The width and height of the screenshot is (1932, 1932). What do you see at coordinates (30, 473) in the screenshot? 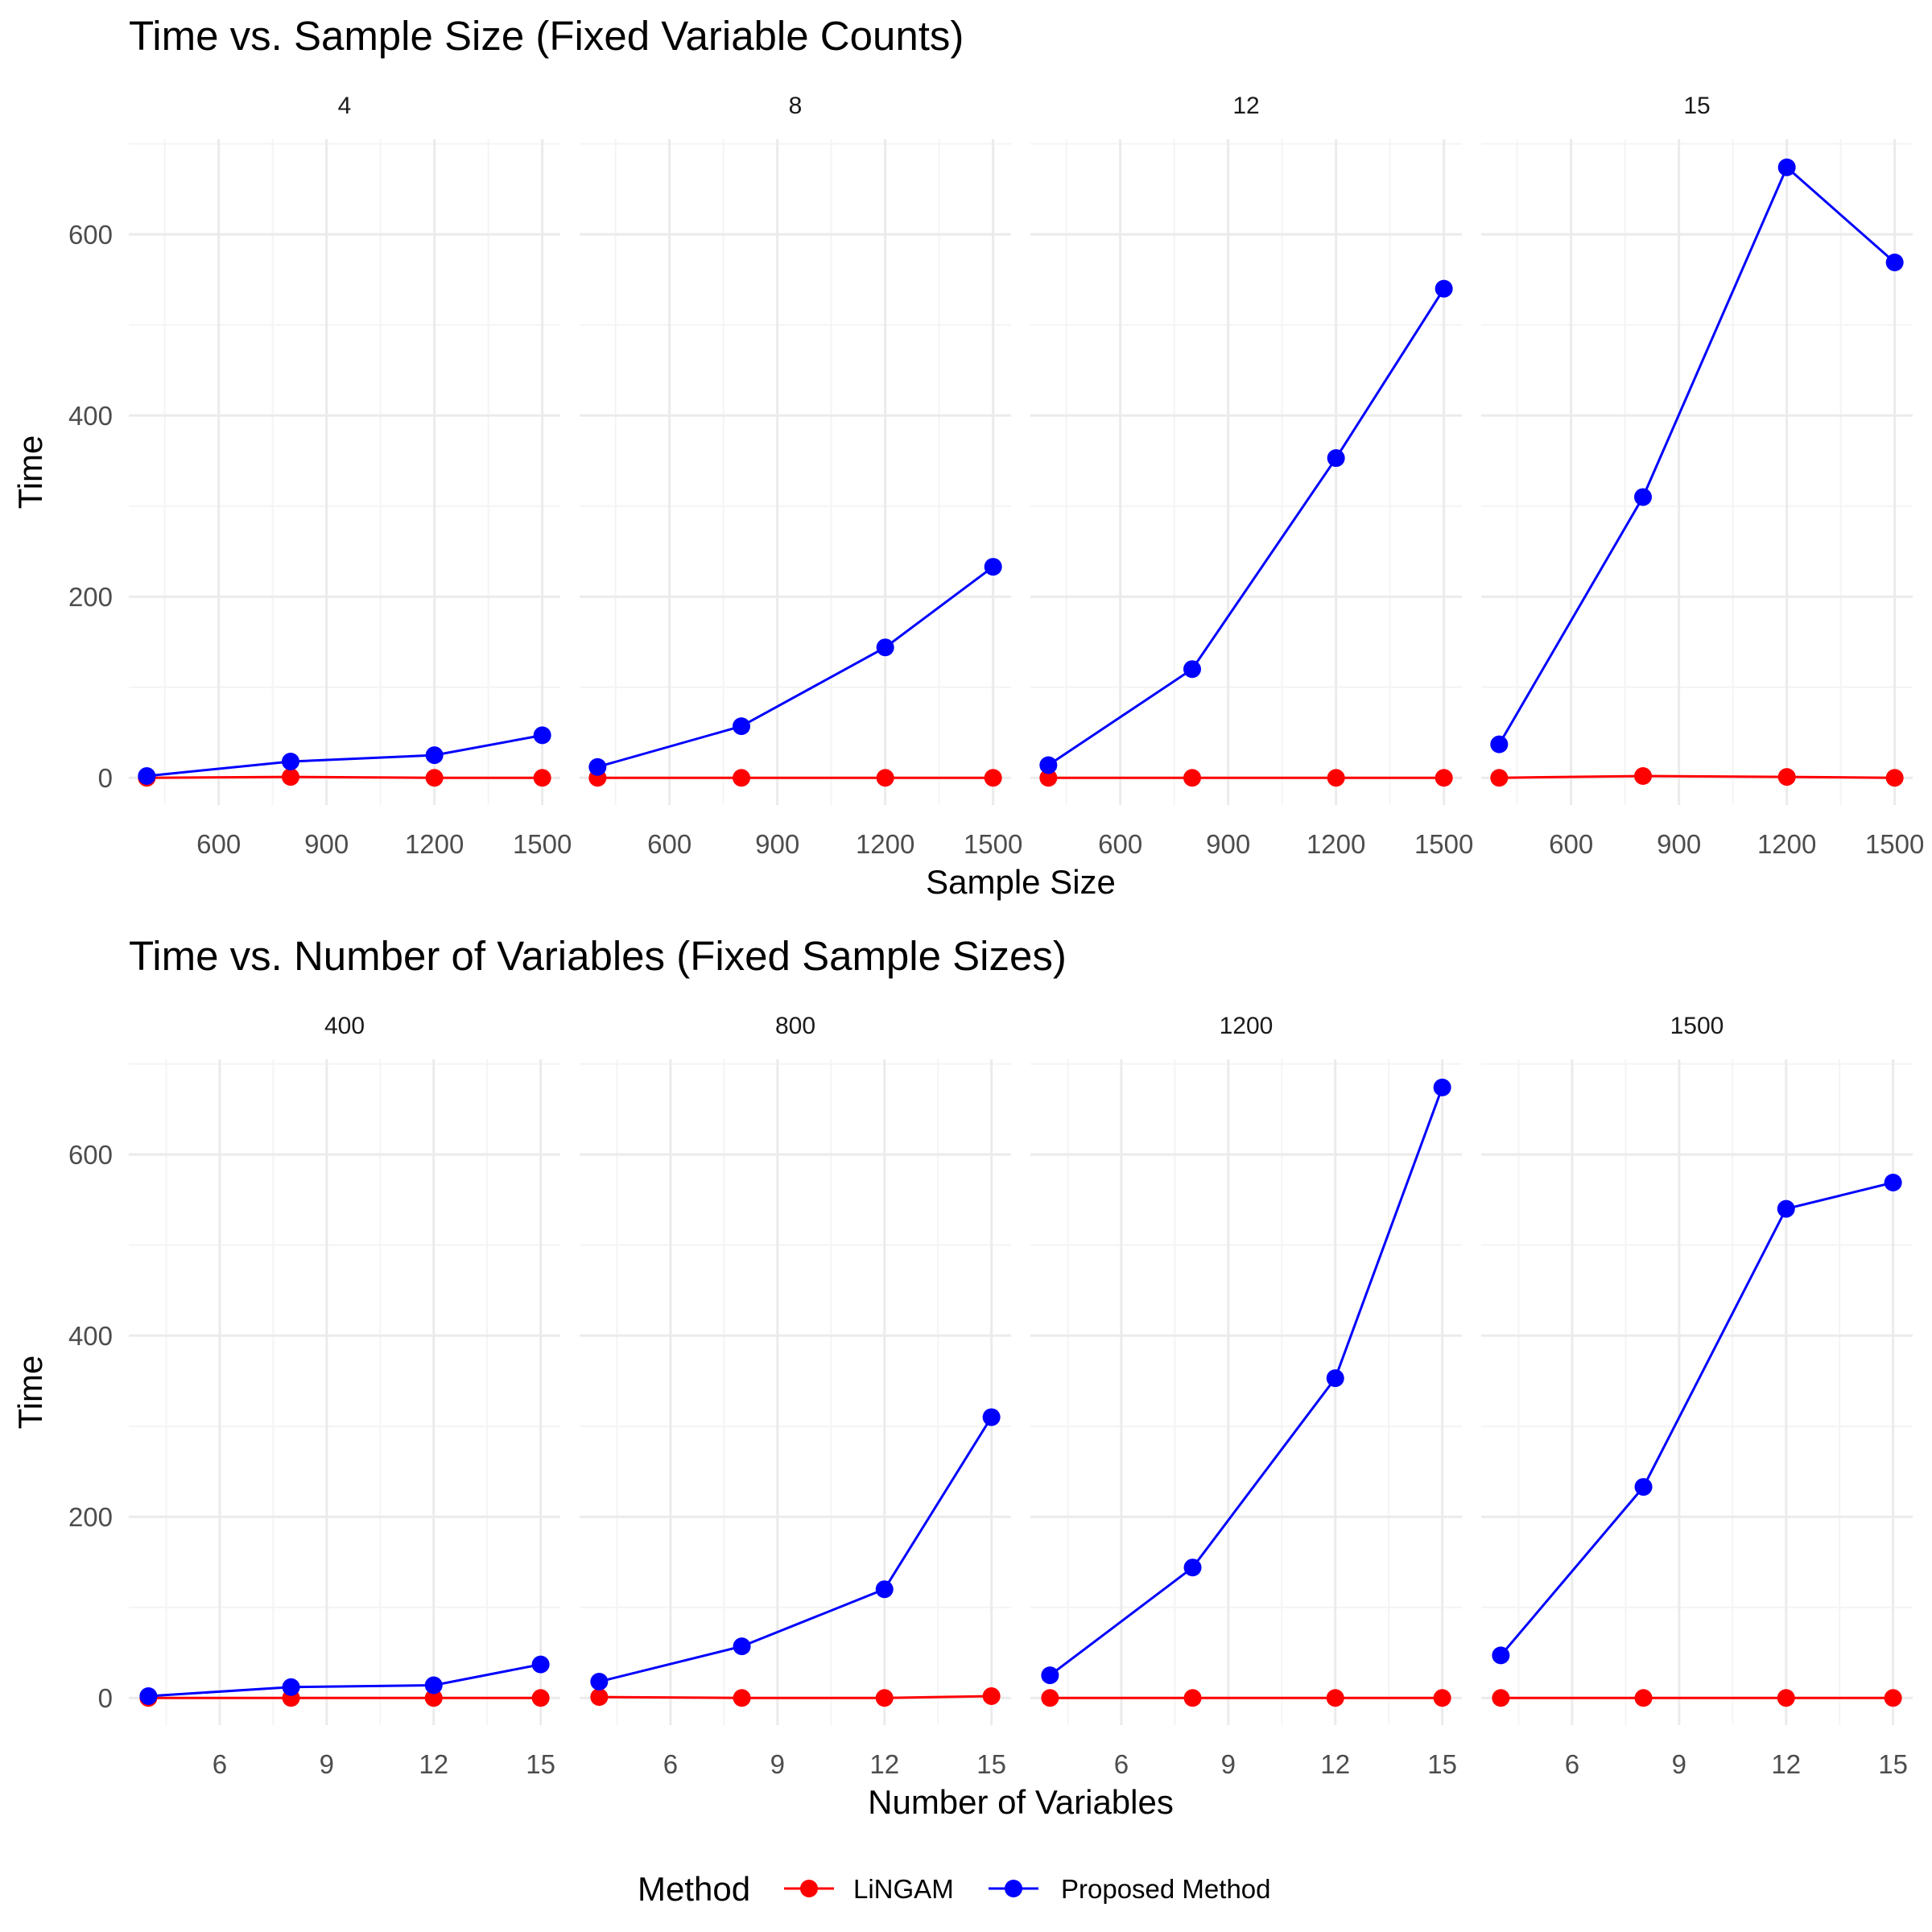
I see `y-axis-title: Time` at bounding box center [30, 473].